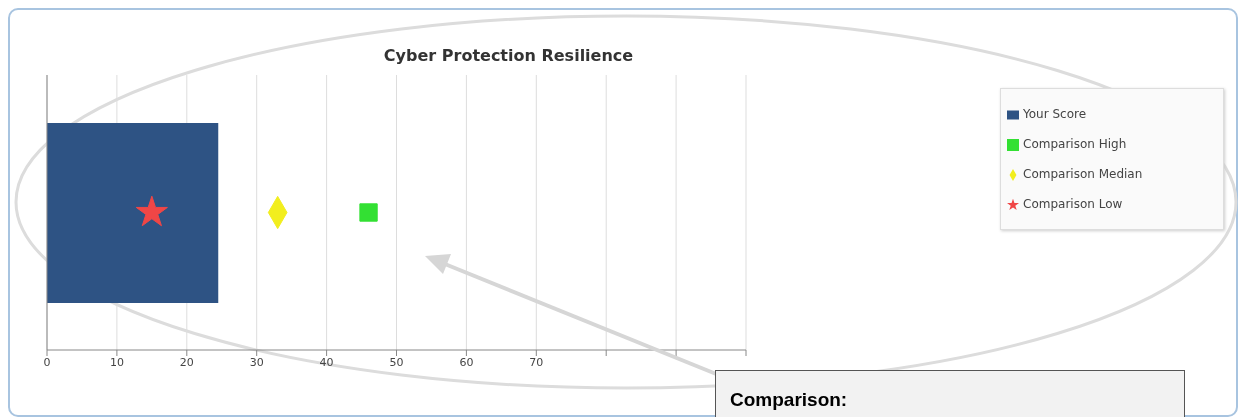  Describe the element at coordinates (1083, 174) in the screenshot. I see `legend-label: Comparison Median` at that location.